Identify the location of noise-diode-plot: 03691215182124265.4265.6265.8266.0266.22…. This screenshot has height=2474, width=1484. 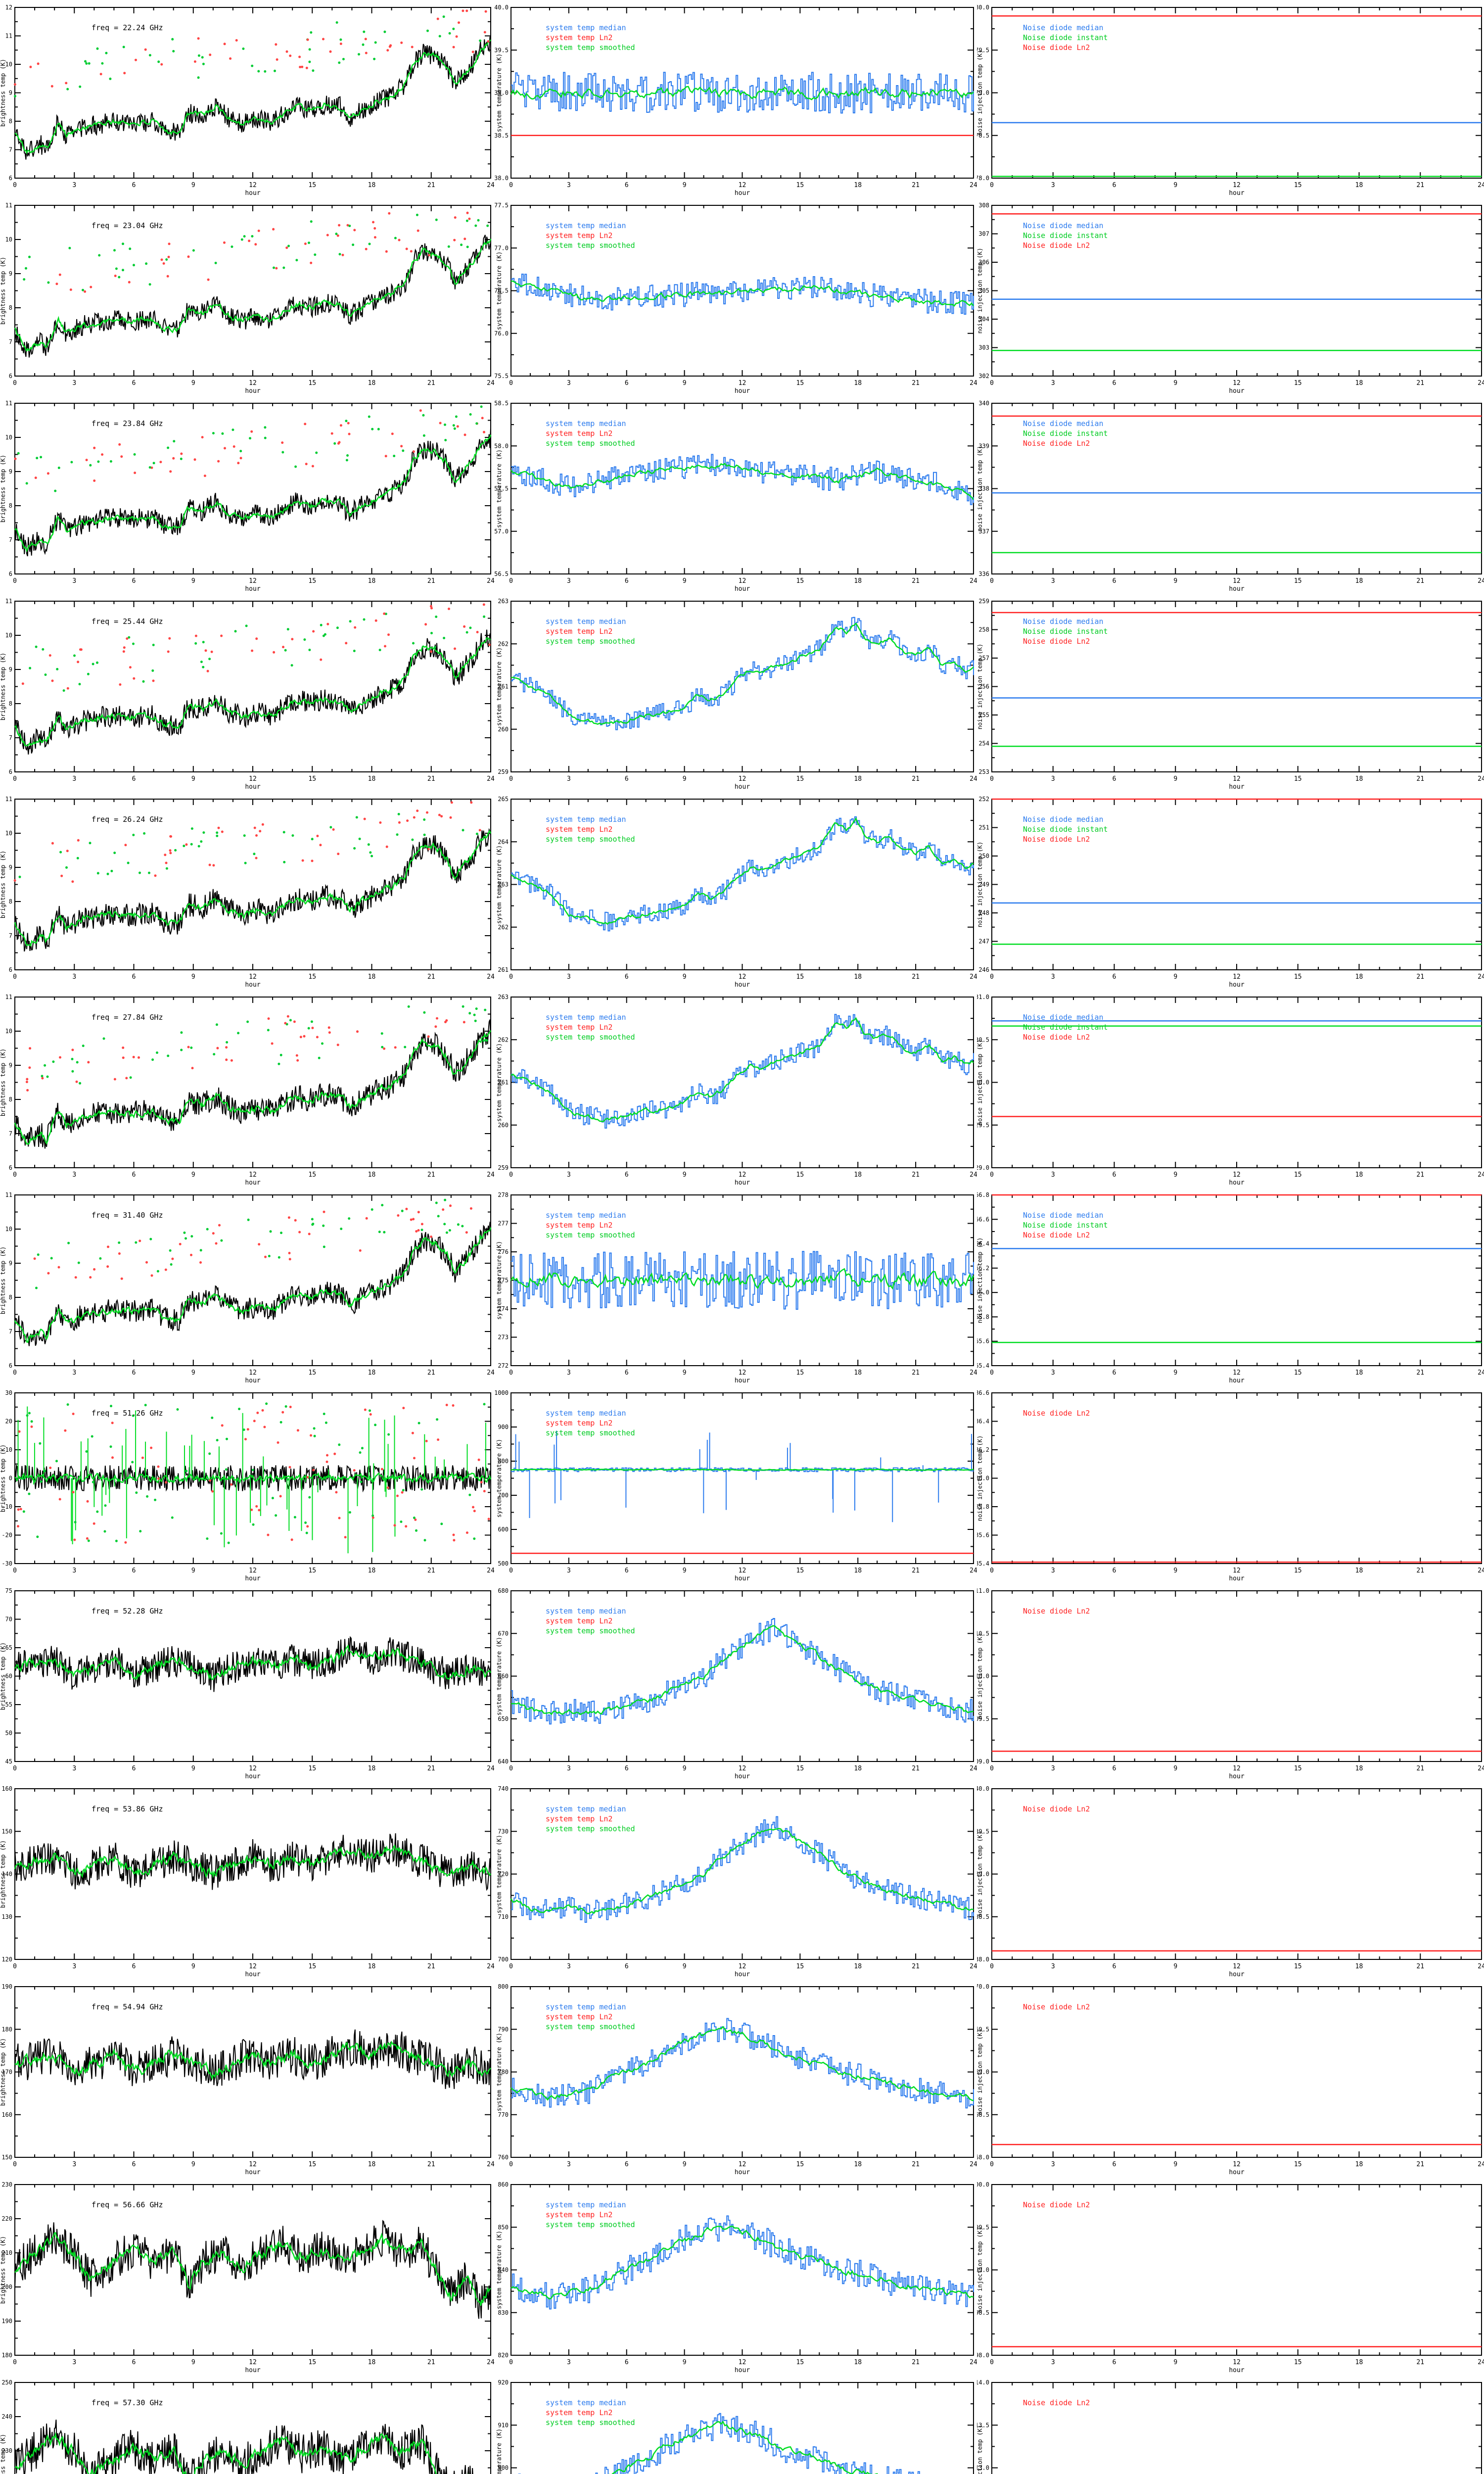
(1230, 1287).